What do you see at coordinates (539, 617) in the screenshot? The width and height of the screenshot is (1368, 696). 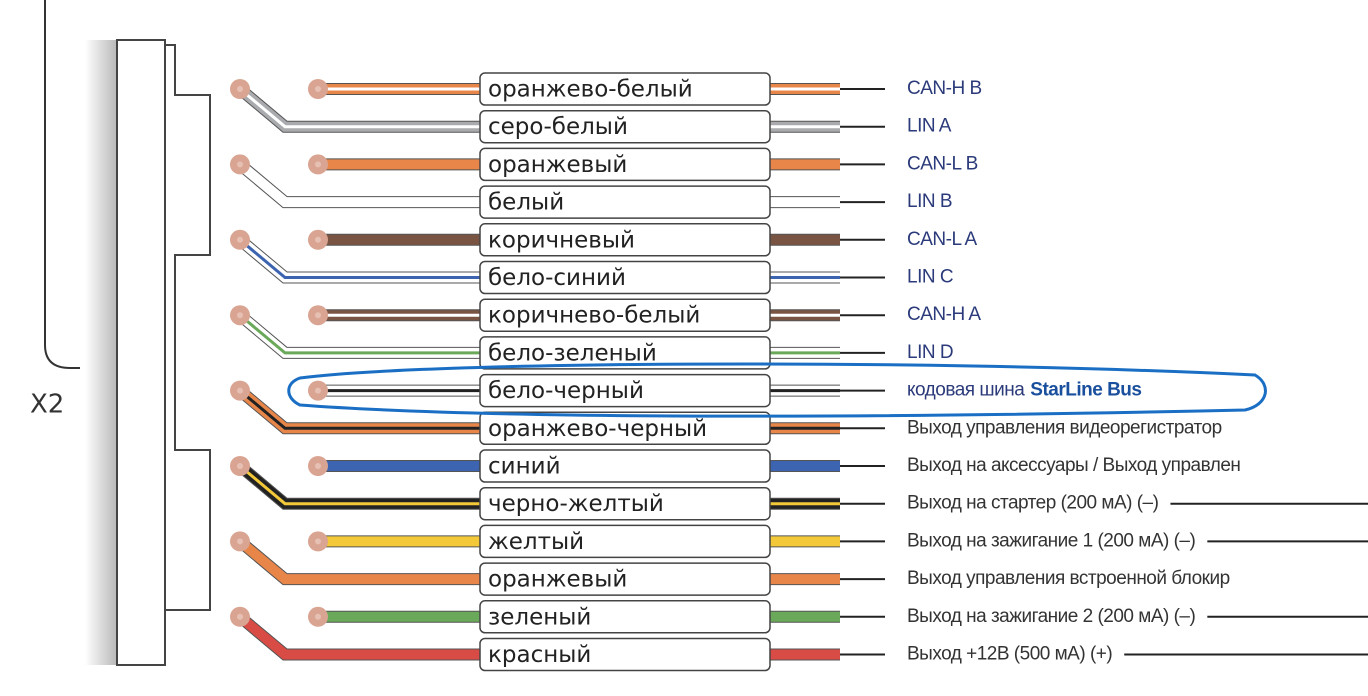 I see `wire-label: зеленый` at bounding box center [539, 617].